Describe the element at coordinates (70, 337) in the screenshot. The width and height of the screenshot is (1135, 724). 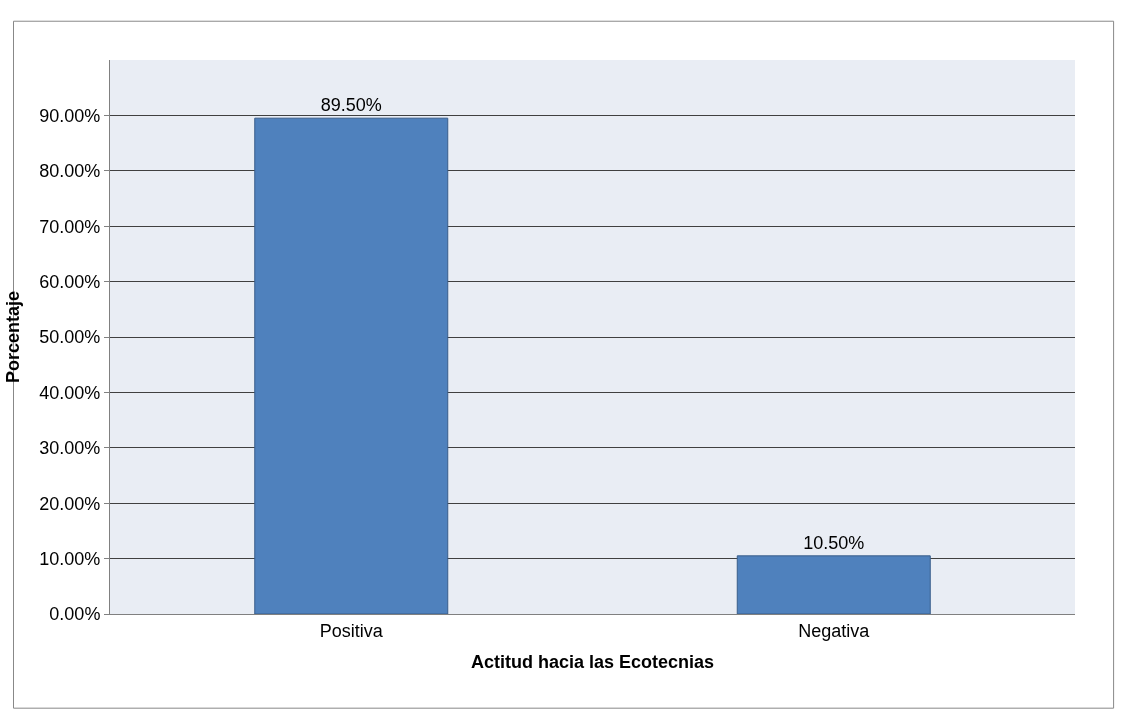
I see `y-tick-label: 50.00%` at that location.